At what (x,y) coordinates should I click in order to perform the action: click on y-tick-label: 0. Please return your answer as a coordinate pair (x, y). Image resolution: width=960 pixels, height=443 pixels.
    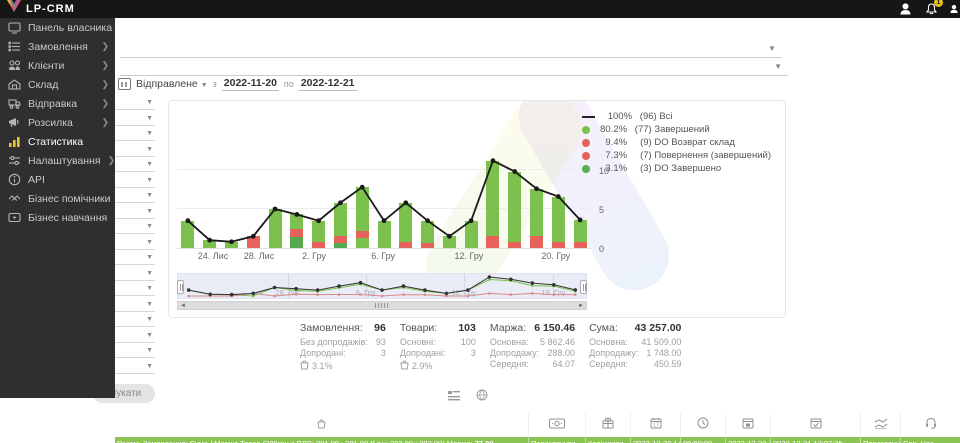
    Looking at the image, I should click on (602, 249).